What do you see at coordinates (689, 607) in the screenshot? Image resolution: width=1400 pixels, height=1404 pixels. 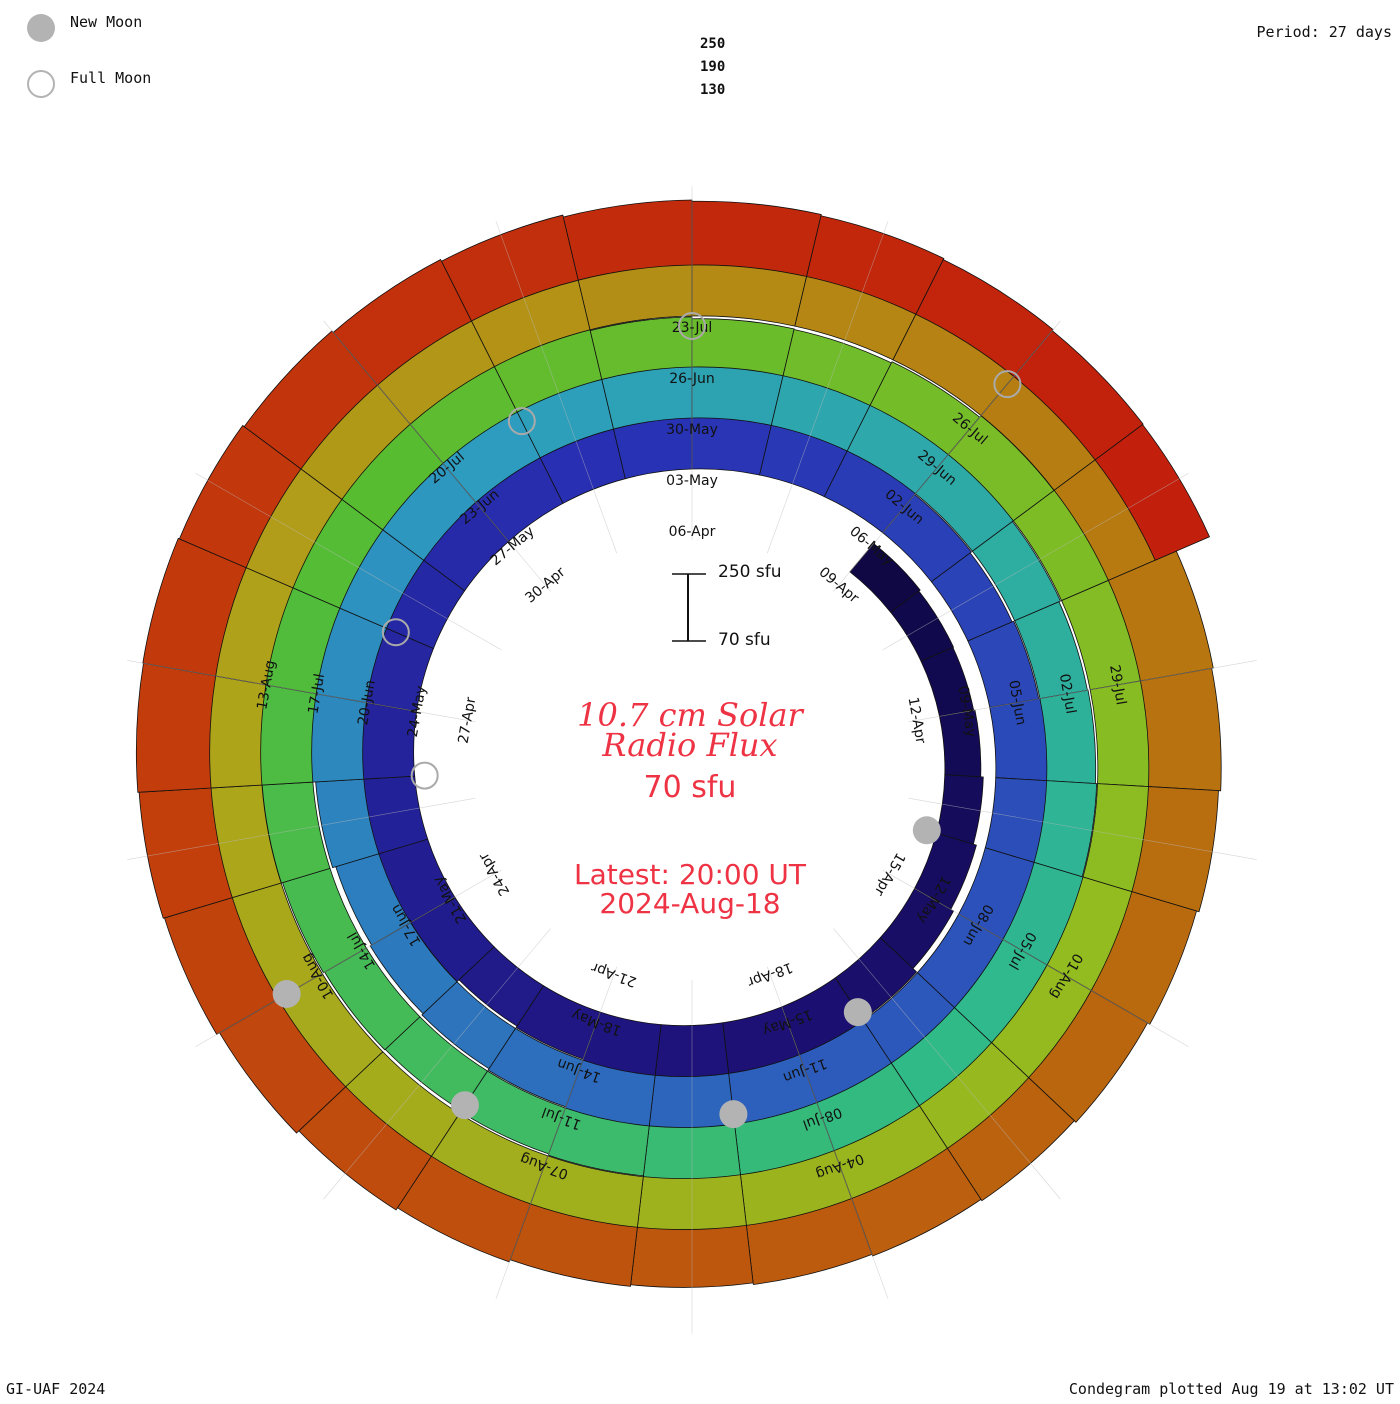 I see `scale-bar` at bounding box center [689, 607].